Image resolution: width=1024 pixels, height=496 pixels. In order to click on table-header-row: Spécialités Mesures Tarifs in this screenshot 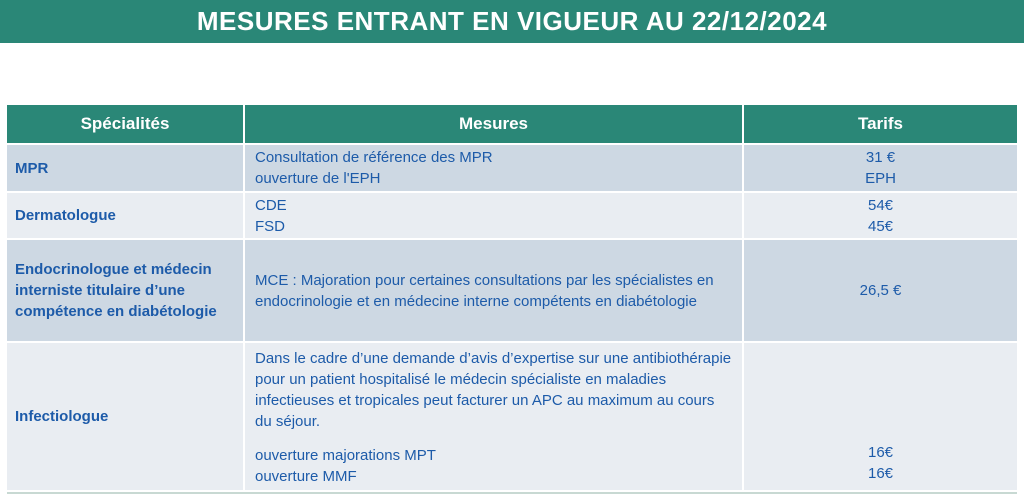, I will do `click(512, 124)`.